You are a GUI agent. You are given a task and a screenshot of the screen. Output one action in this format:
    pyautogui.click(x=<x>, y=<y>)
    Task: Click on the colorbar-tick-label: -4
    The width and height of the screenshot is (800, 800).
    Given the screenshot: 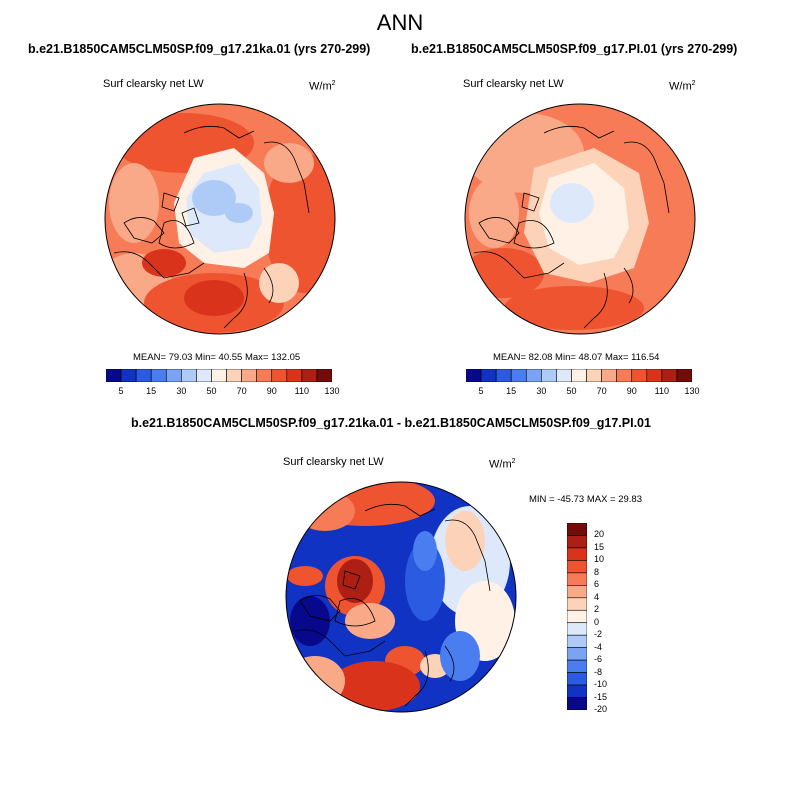 What is the action you would take?
    pyautogui.click(x=598, y=646)
    